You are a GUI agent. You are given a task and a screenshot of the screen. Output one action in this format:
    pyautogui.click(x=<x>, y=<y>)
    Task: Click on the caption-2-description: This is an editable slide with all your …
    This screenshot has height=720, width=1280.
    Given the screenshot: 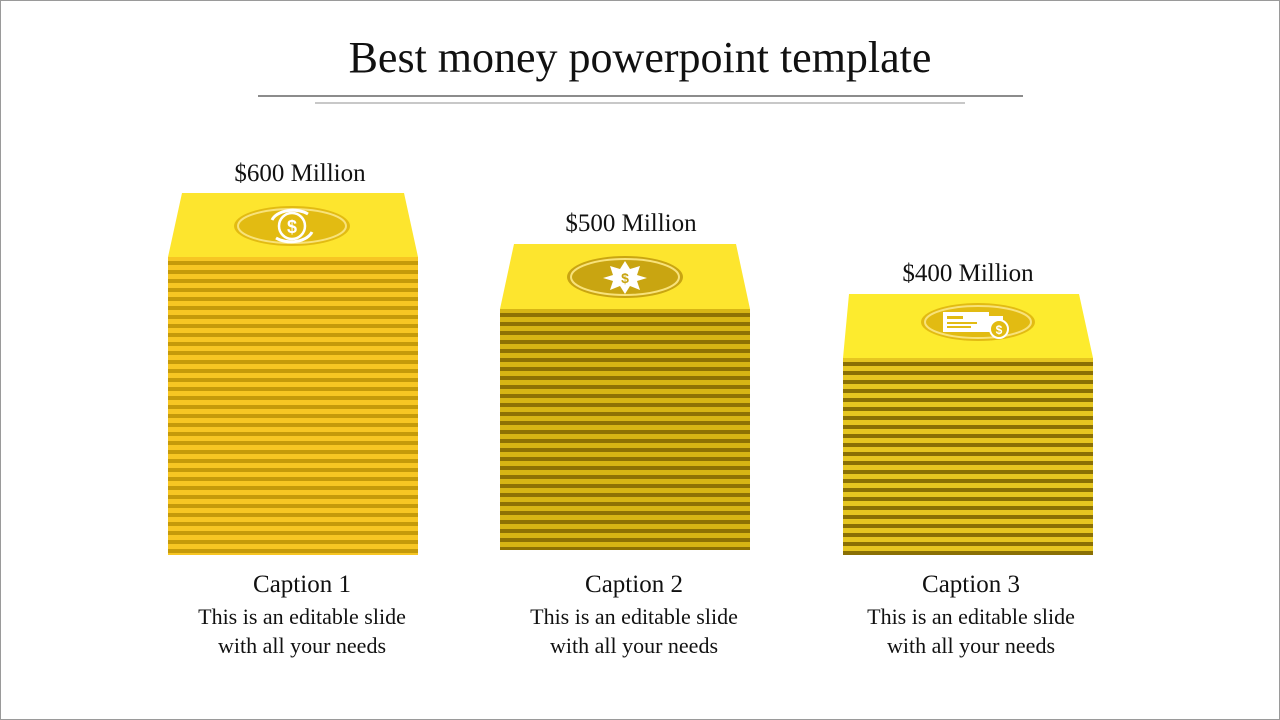 What is the action you would take?
    pyautogui.click(x=634, y=631)
    